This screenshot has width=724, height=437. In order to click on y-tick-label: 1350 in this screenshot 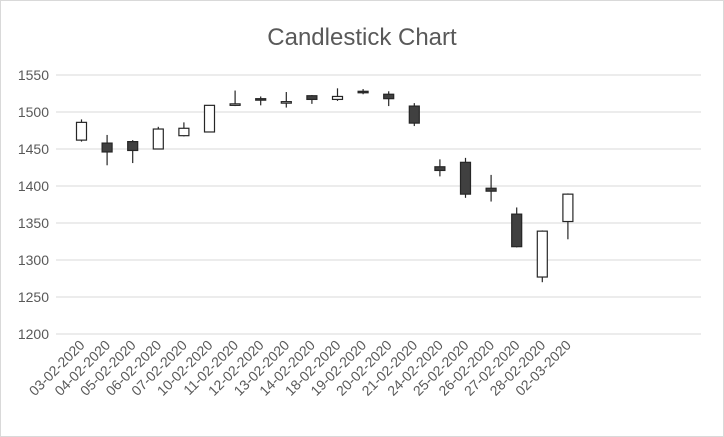, I will do `click(33, 223)`.